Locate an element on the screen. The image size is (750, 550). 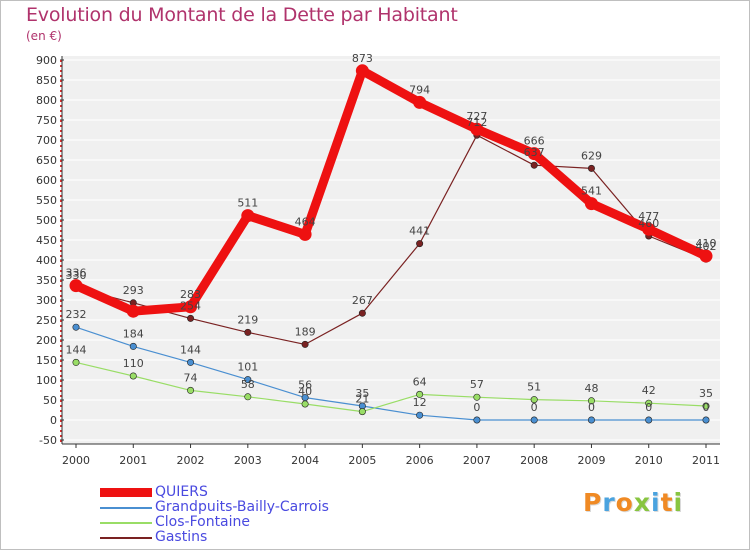
y-tick-label: -50 is located at coordinates (48, 440).